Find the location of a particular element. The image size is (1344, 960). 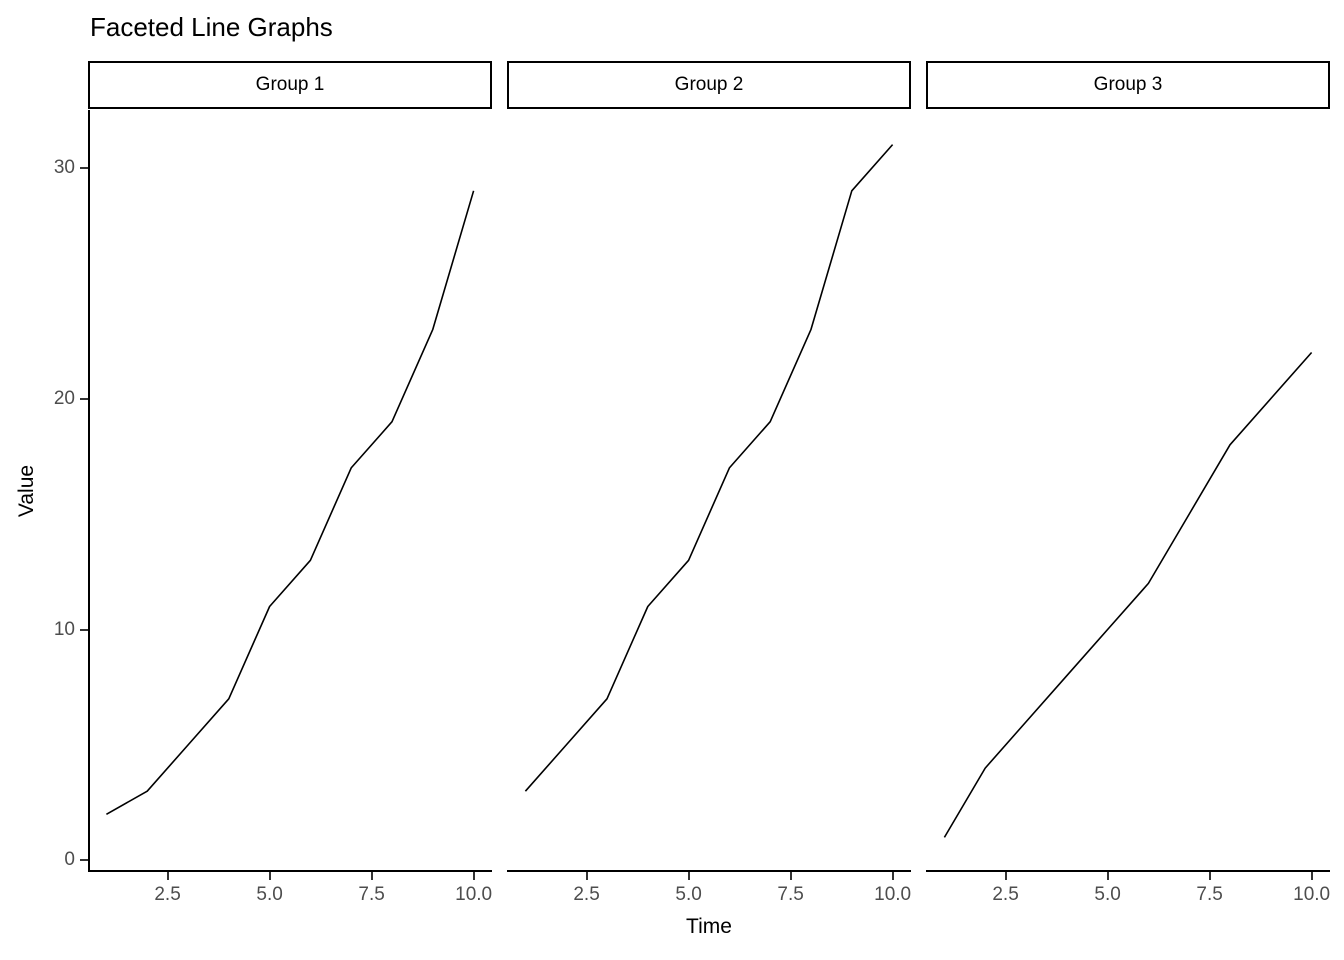

y-tick-label: 0 is located at coordinates (69, 860).